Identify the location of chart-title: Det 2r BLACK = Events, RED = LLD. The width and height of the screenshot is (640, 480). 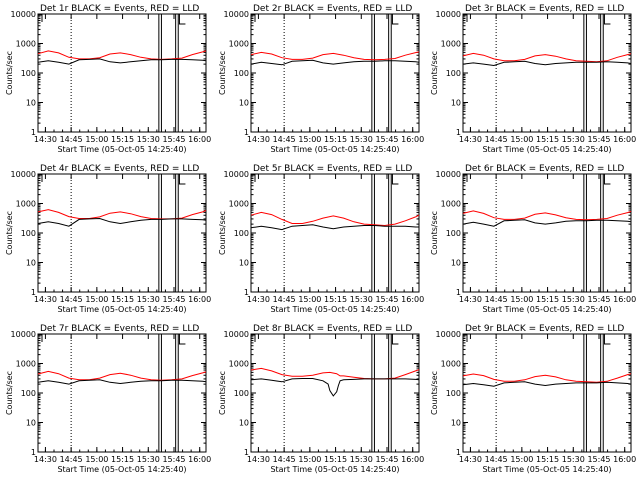
(332, 9).